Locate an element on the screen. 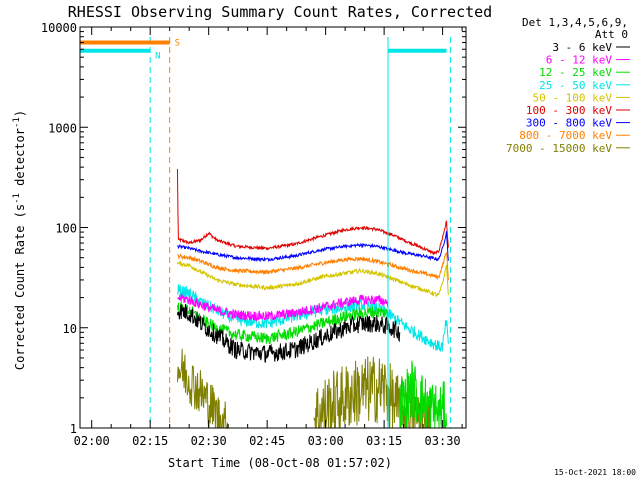 This screenshot has height=480, width=640. x-axis-label: Start Time (08-Oct-08 01:57:02) is located at coordinates (280, 463).